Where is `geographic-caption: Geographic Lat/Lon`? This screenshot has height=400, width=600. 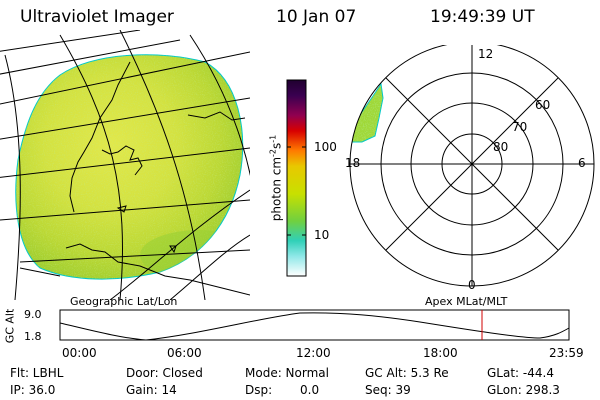
geographic-caption: Geographic Lat/Lon is located at coordinates (124, 301).